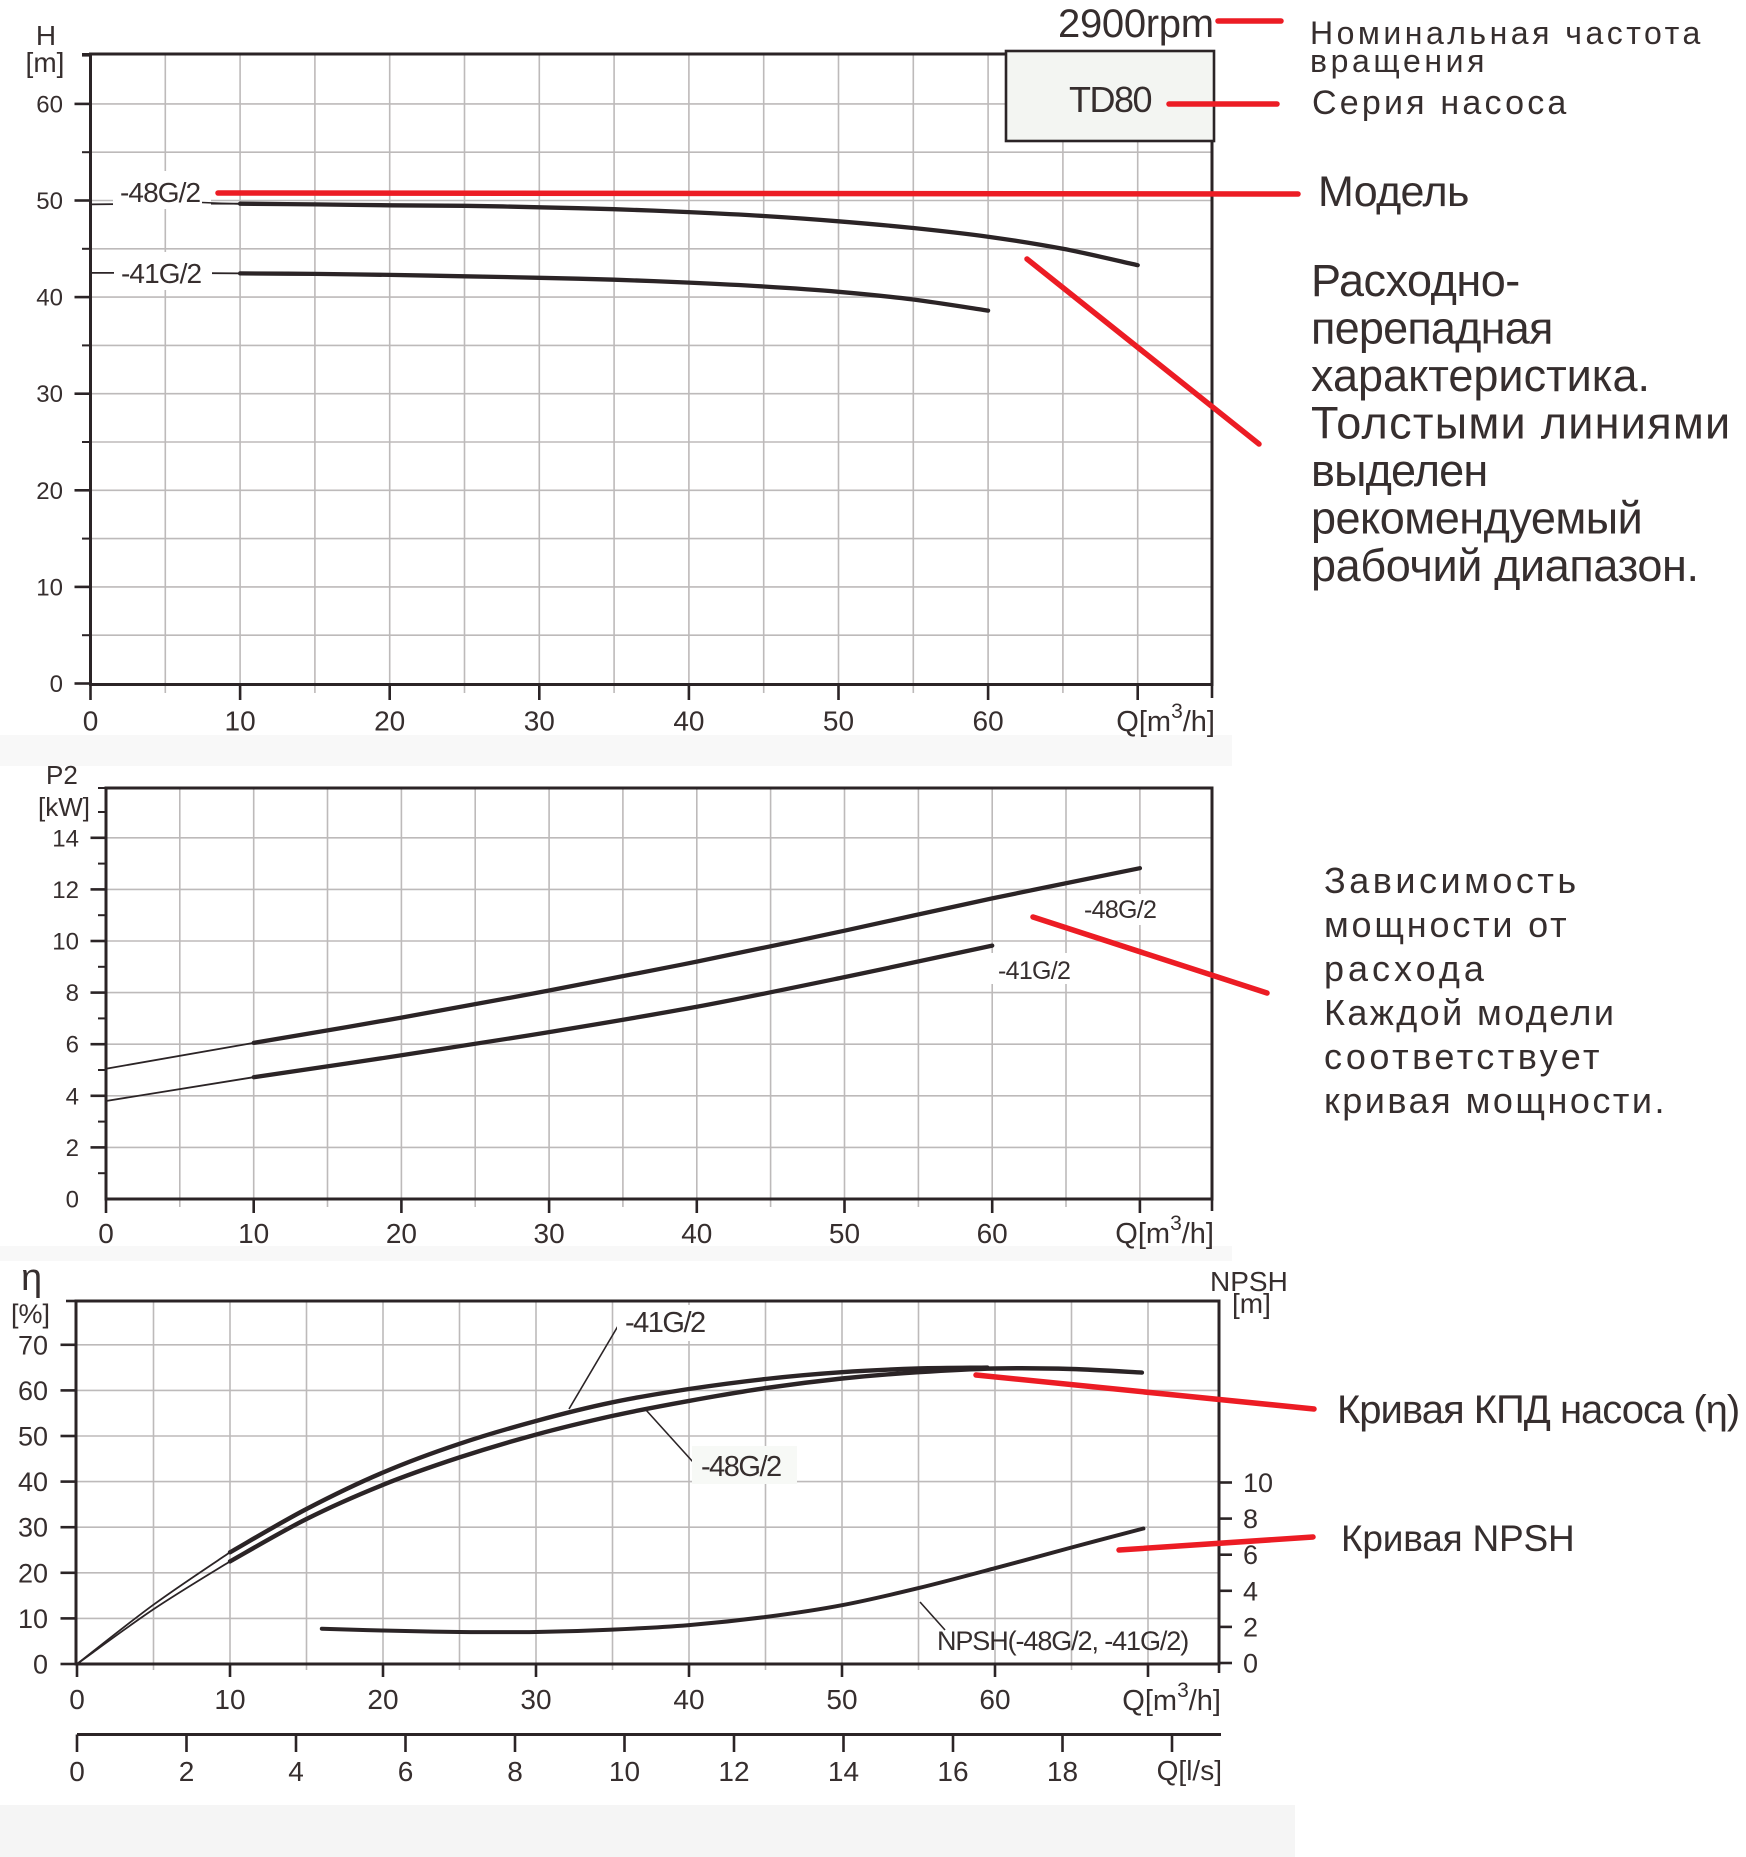 The width and height of the screenshot is (1746, 1857). What do you see at coordinates (1136, 24) in the screenshot?
I see `svg-text: 2900rpm` at bounding box center [1136, 24].